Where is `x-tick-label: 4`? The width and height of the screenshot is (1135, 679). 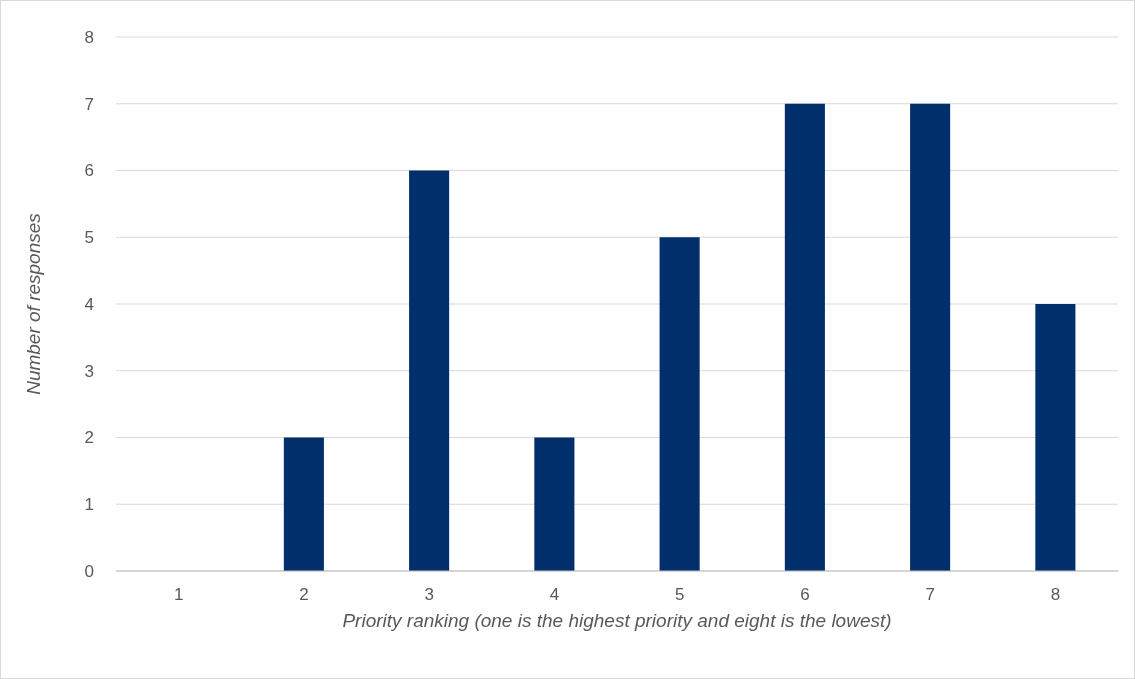 x-tick-label: 4 is located at coordinates (554, 594).